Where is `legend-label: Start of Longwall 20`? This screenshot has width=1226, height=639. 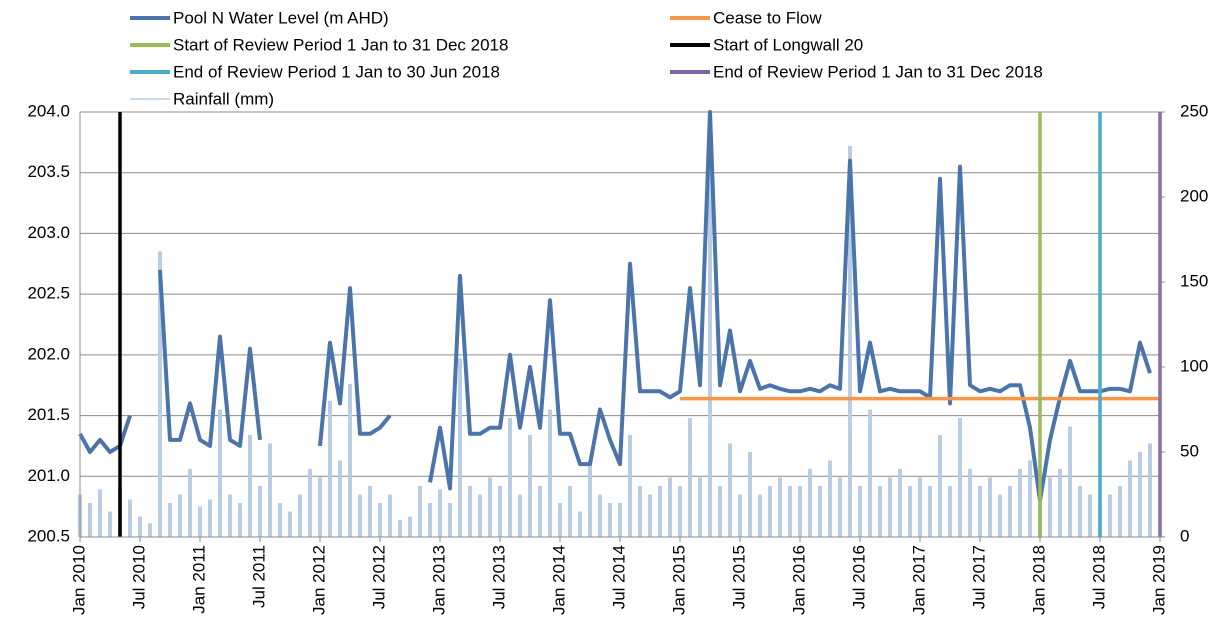 legend-label: Start of Longwall 20 is located at coordinates (788, 44).